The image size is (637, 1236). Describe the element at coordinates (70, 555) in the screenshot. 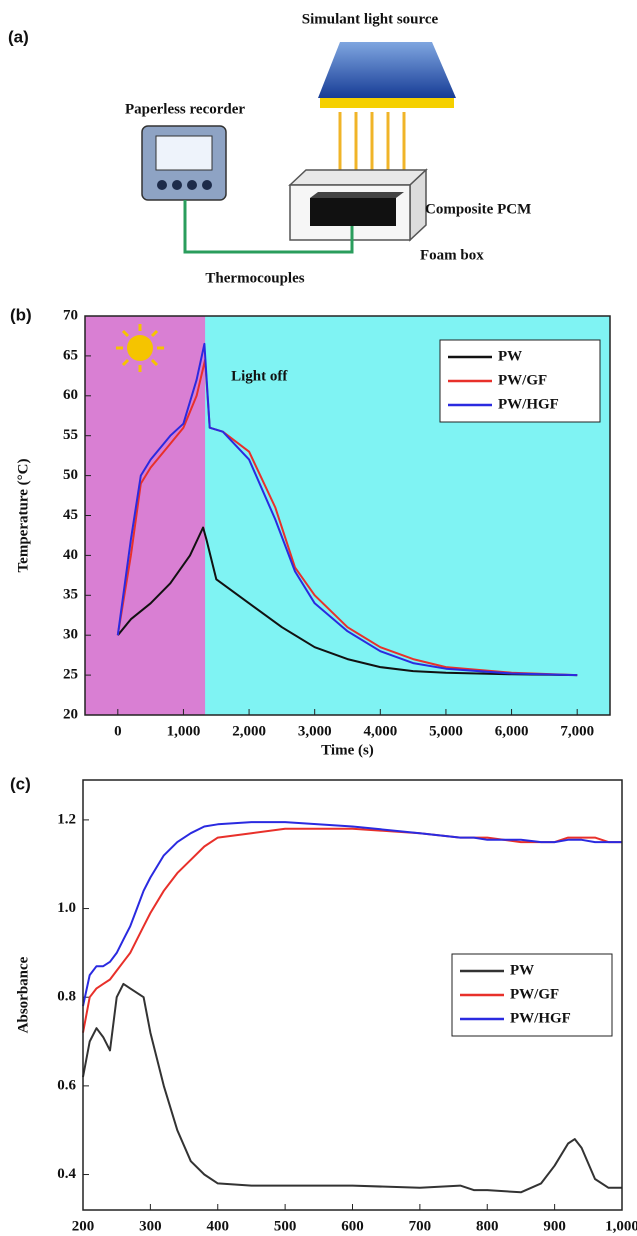

I see `y-tick-label: 40` at that location.